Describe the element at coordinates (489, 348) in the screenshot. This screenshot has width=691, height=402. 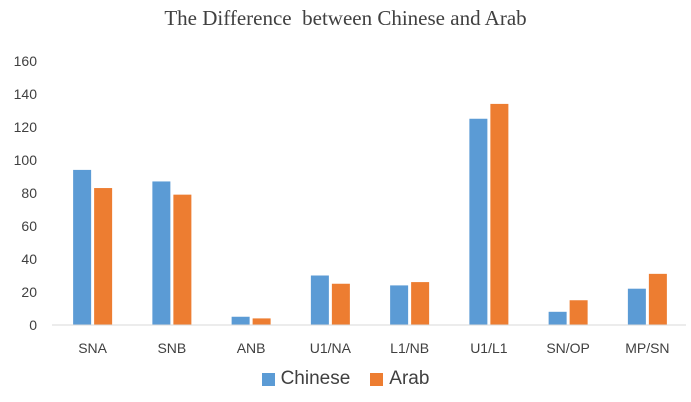
I see `x-tick-label: U1/L1` at that location.